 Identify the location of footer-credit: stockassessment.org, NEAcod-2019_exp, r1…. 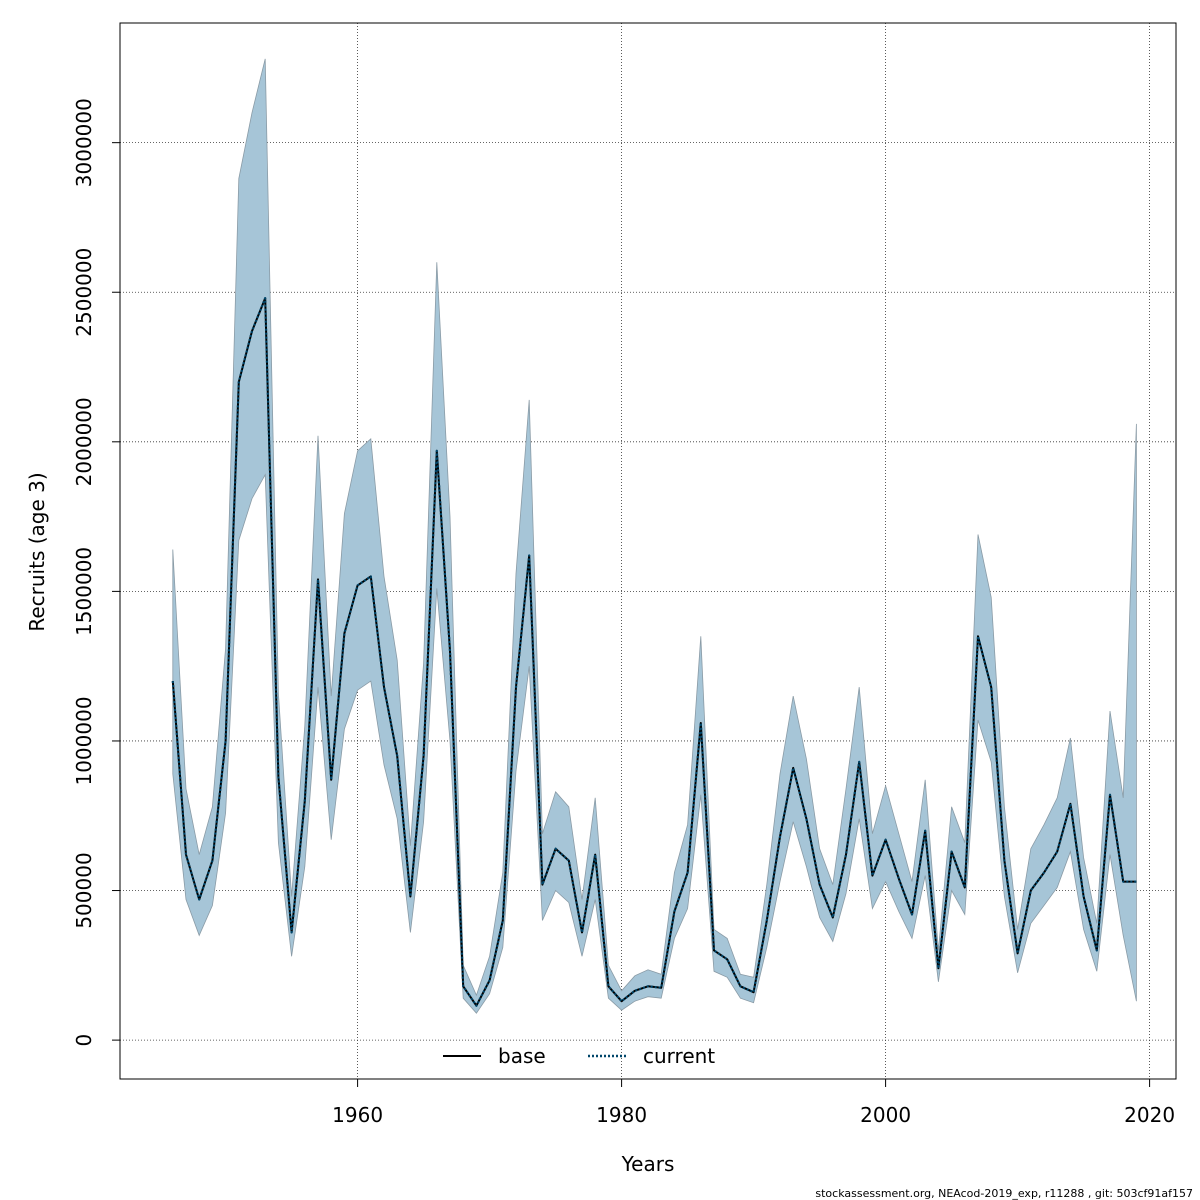
(1004, 1193).